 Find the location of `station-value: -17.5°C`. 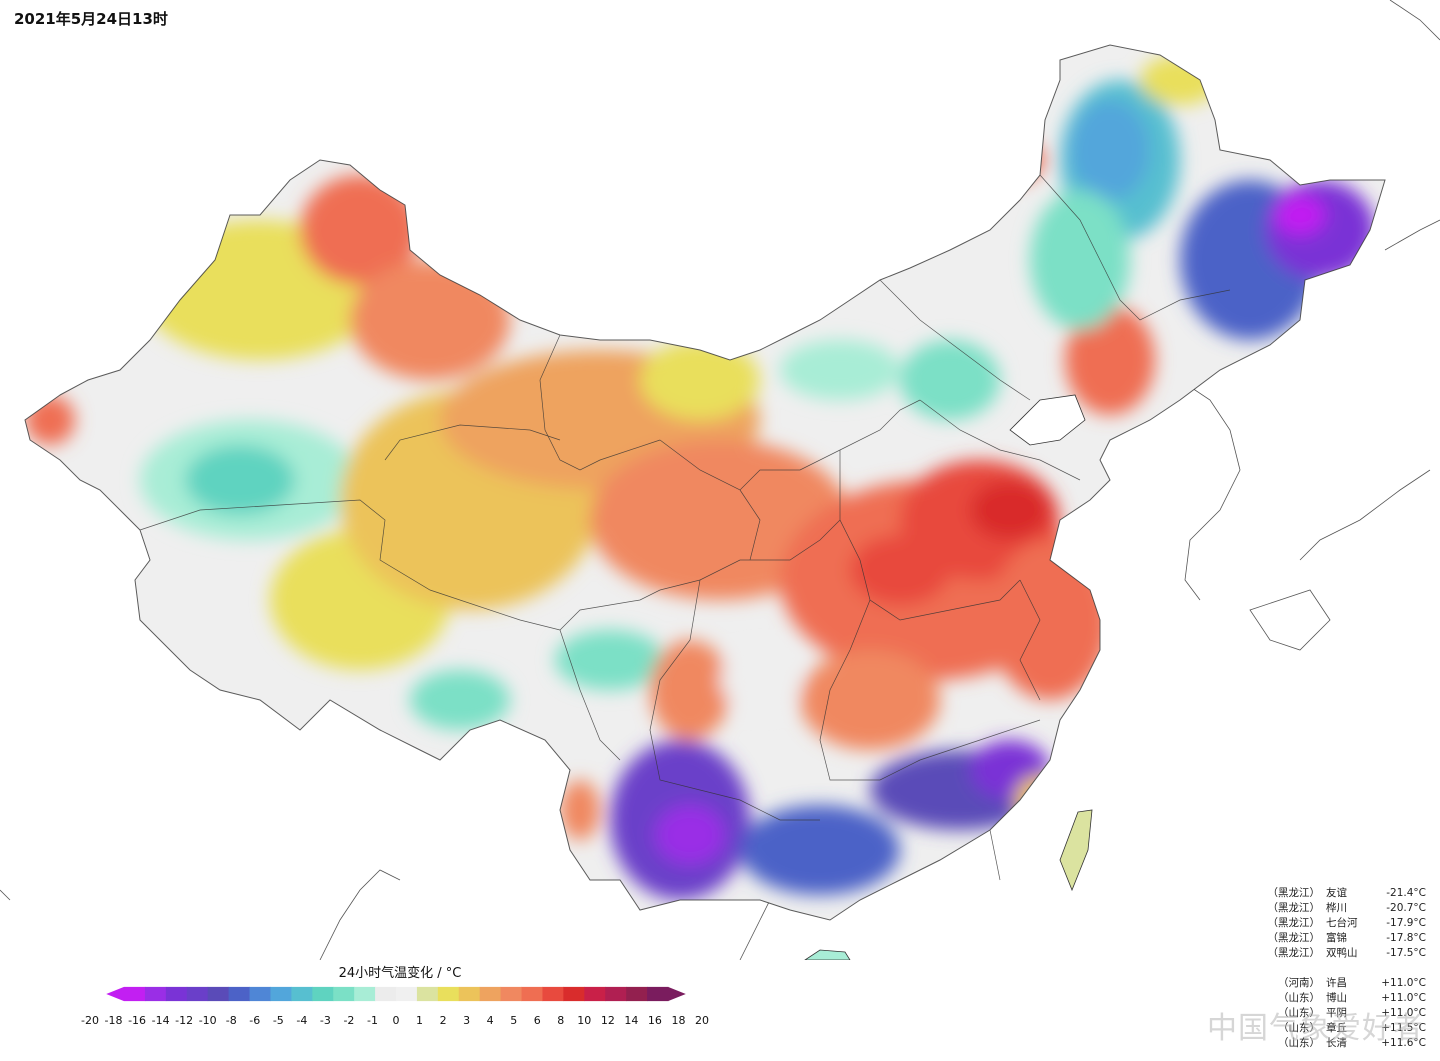

station-value: -17.5°C is located at coordinates (1406, 953).